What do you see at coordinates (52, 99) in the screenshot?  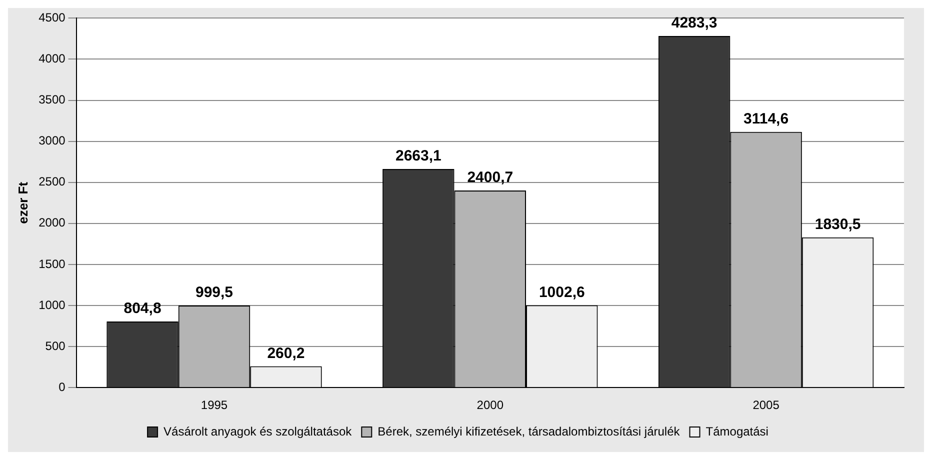 I see `y-tick-label: 3500` at bounding box center [52, 99].